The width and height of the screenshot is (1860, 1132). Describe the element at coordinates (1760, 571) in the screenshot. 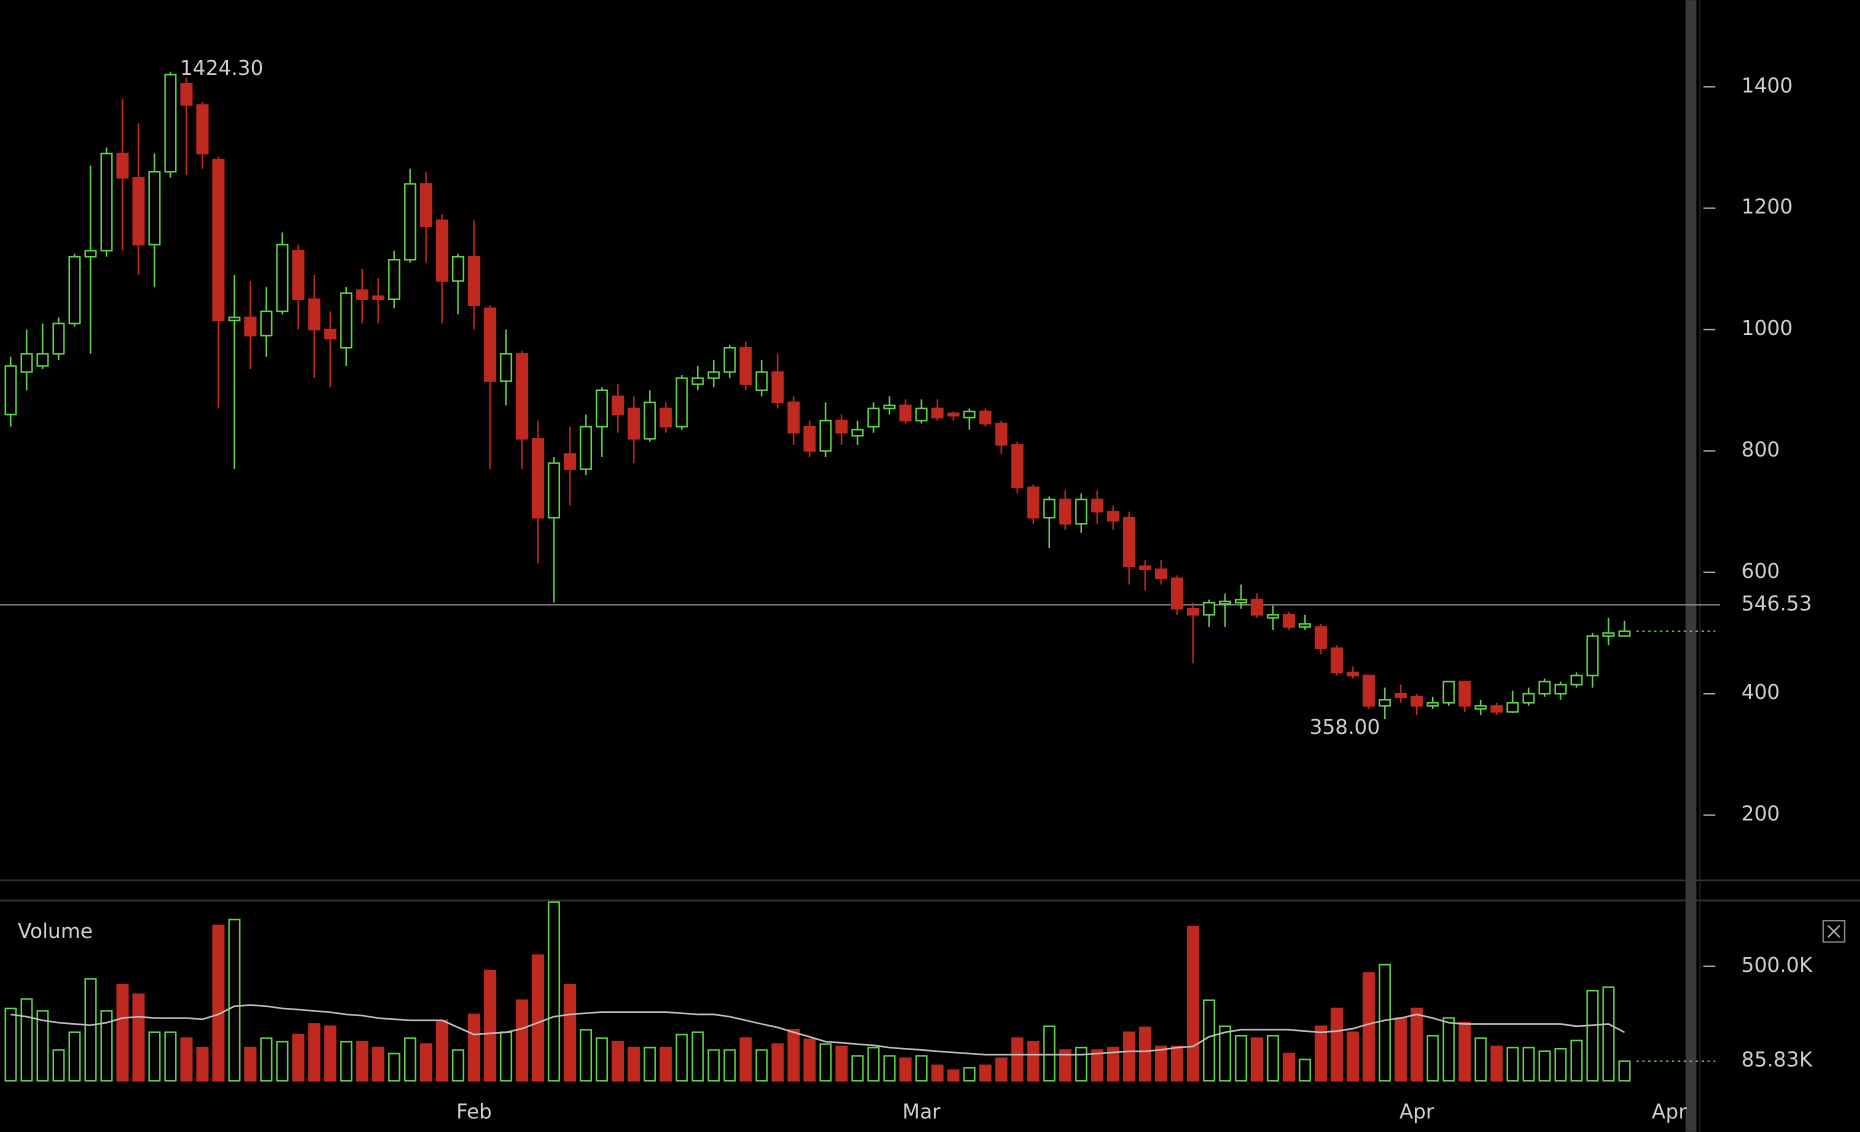

I see `y-tick-label: 600` at that location.